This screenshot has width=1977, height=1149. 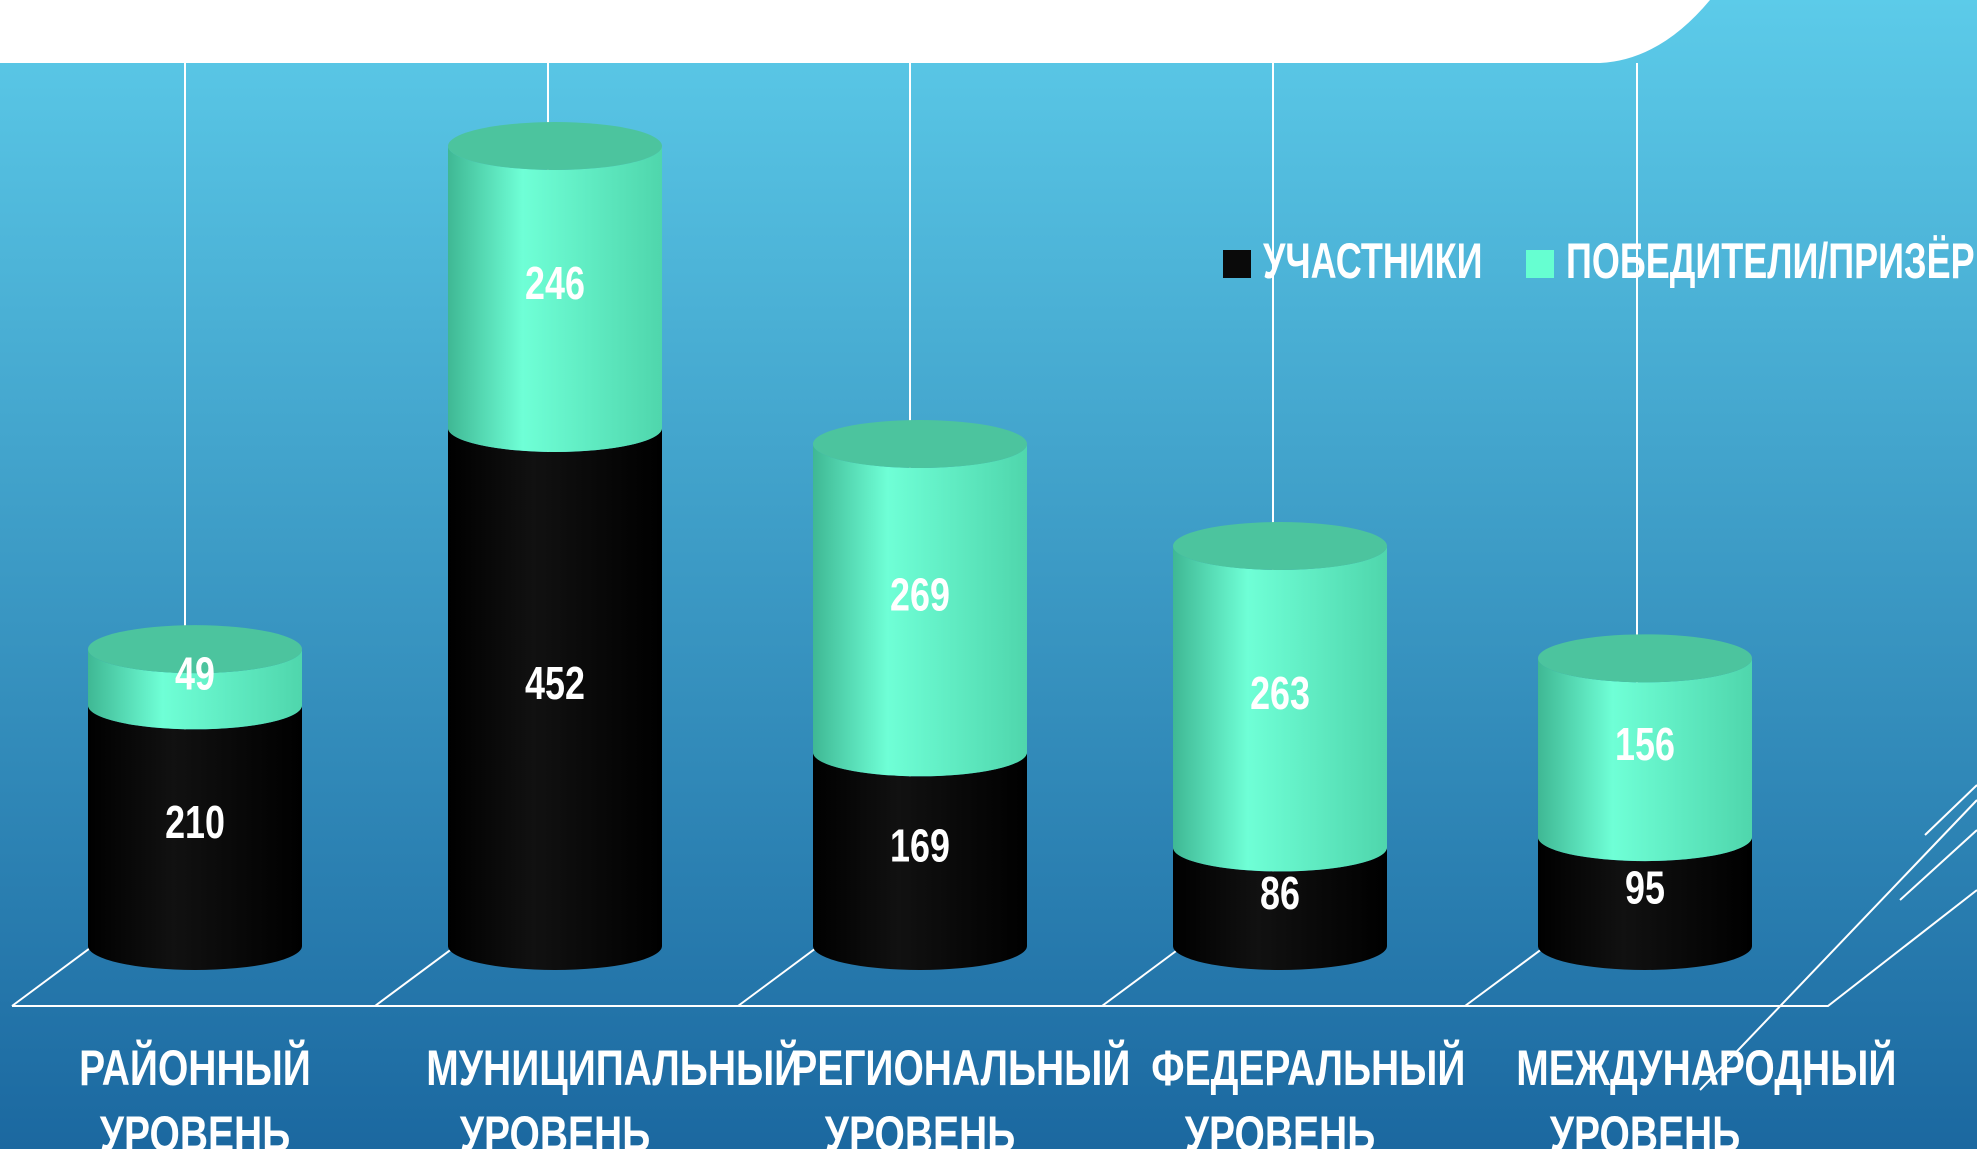 What do you see at coordinates (961, 1094) in the screenshot?
I see `x-tick-label: РЕГИОНАЛЬНЫЙ УРОВЕНЬ` at bounding box center [961, 1094].